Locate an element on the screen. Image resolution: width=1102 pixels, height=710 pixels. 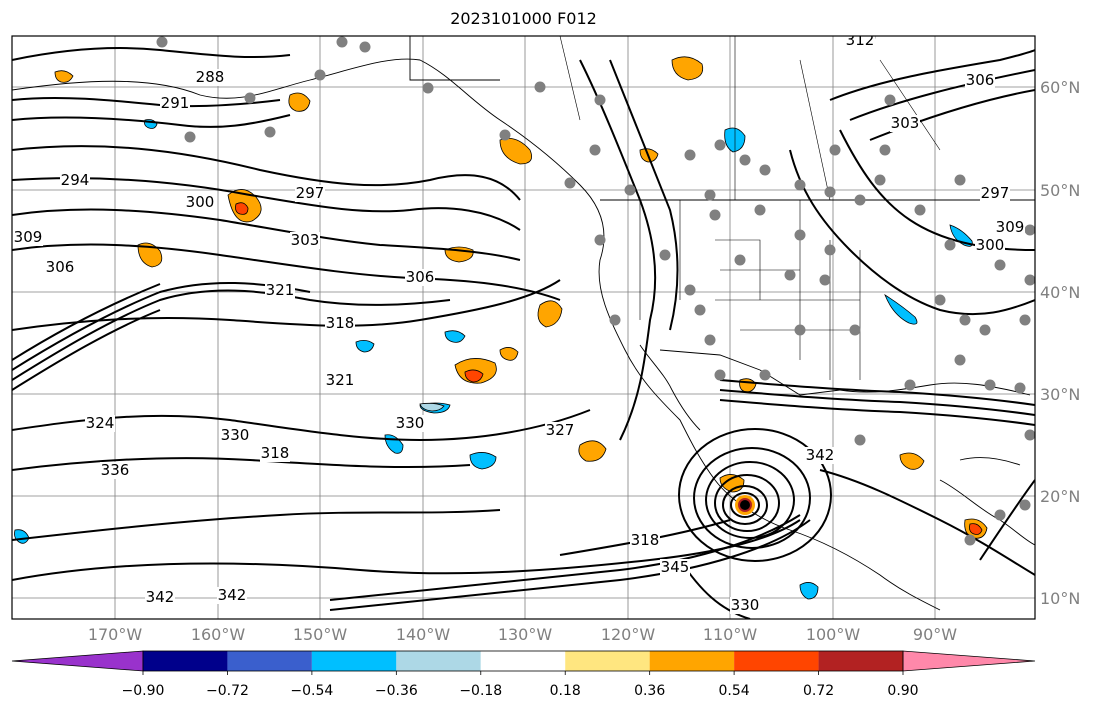
latitude-label: 60°N is located at coordinates (1060, 87).